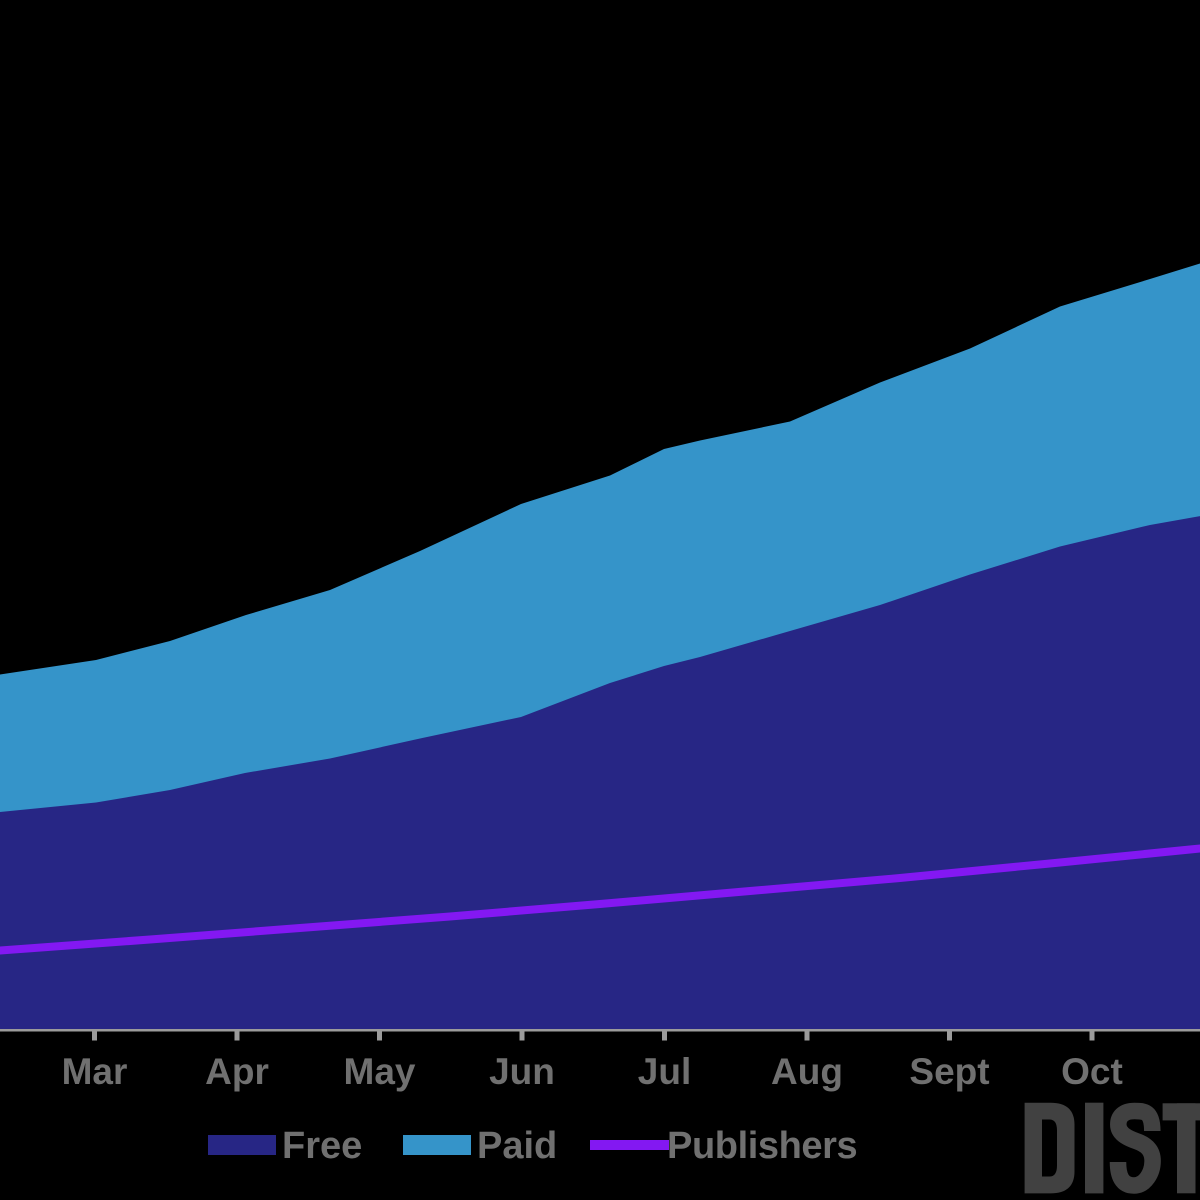  I want to click on svg-text: Paid, so click(517, 1146).